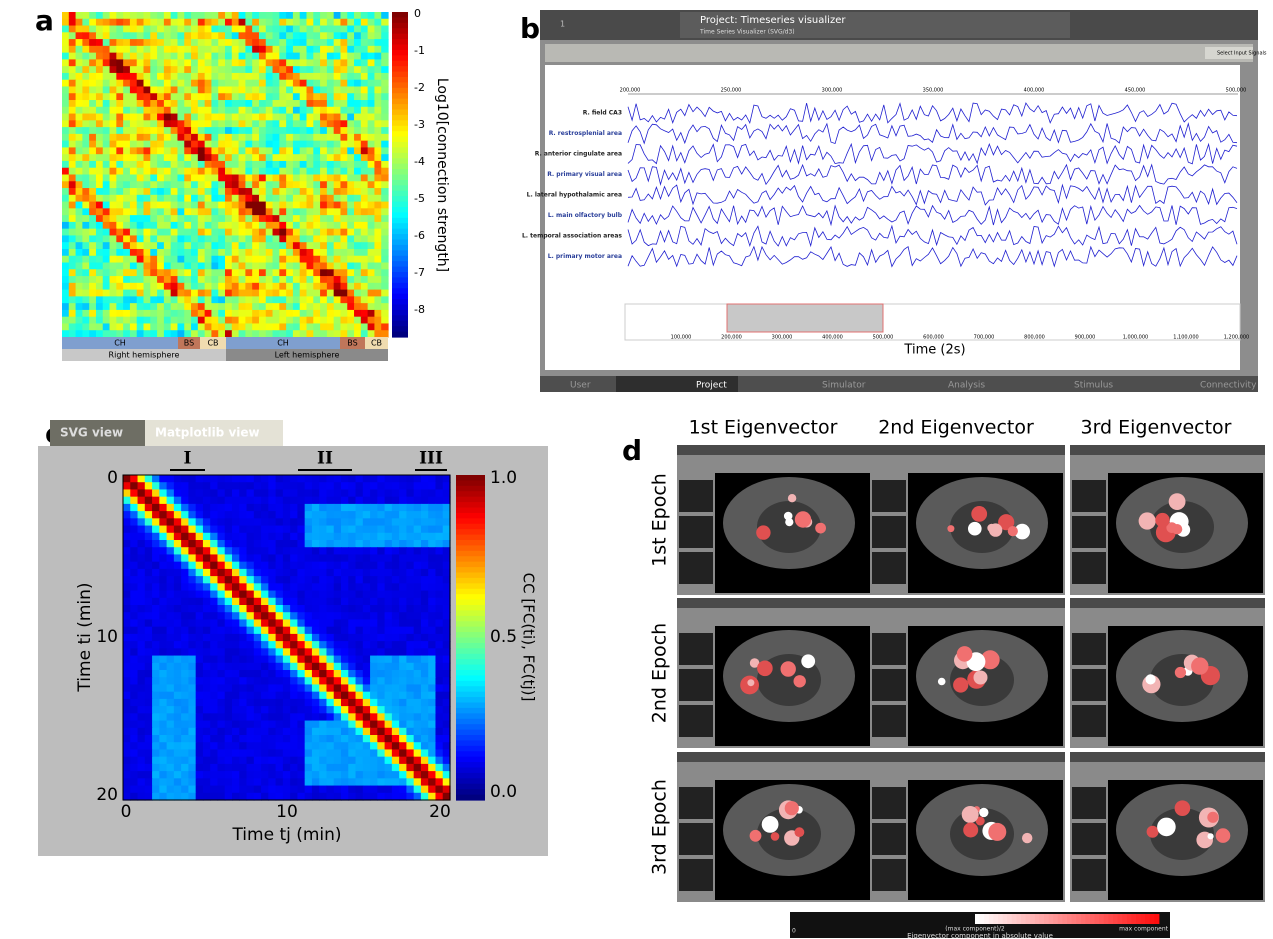 The height and width of the screenshot is (939, 1273). I want to click on button, so click(1229, 53).